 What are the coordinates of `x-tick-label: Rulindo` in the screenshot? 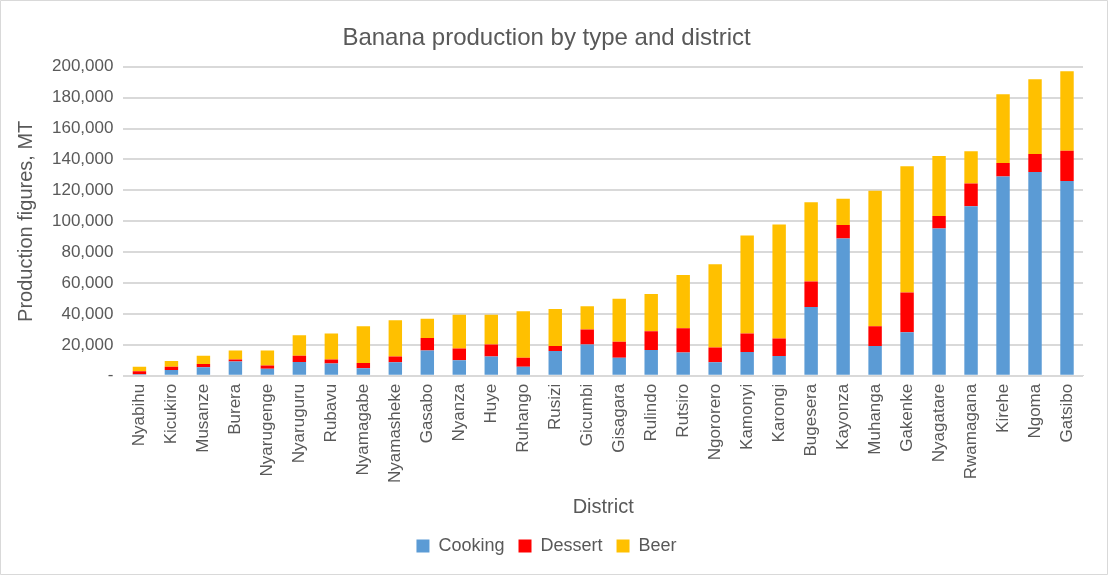 It's located at (650, 412).